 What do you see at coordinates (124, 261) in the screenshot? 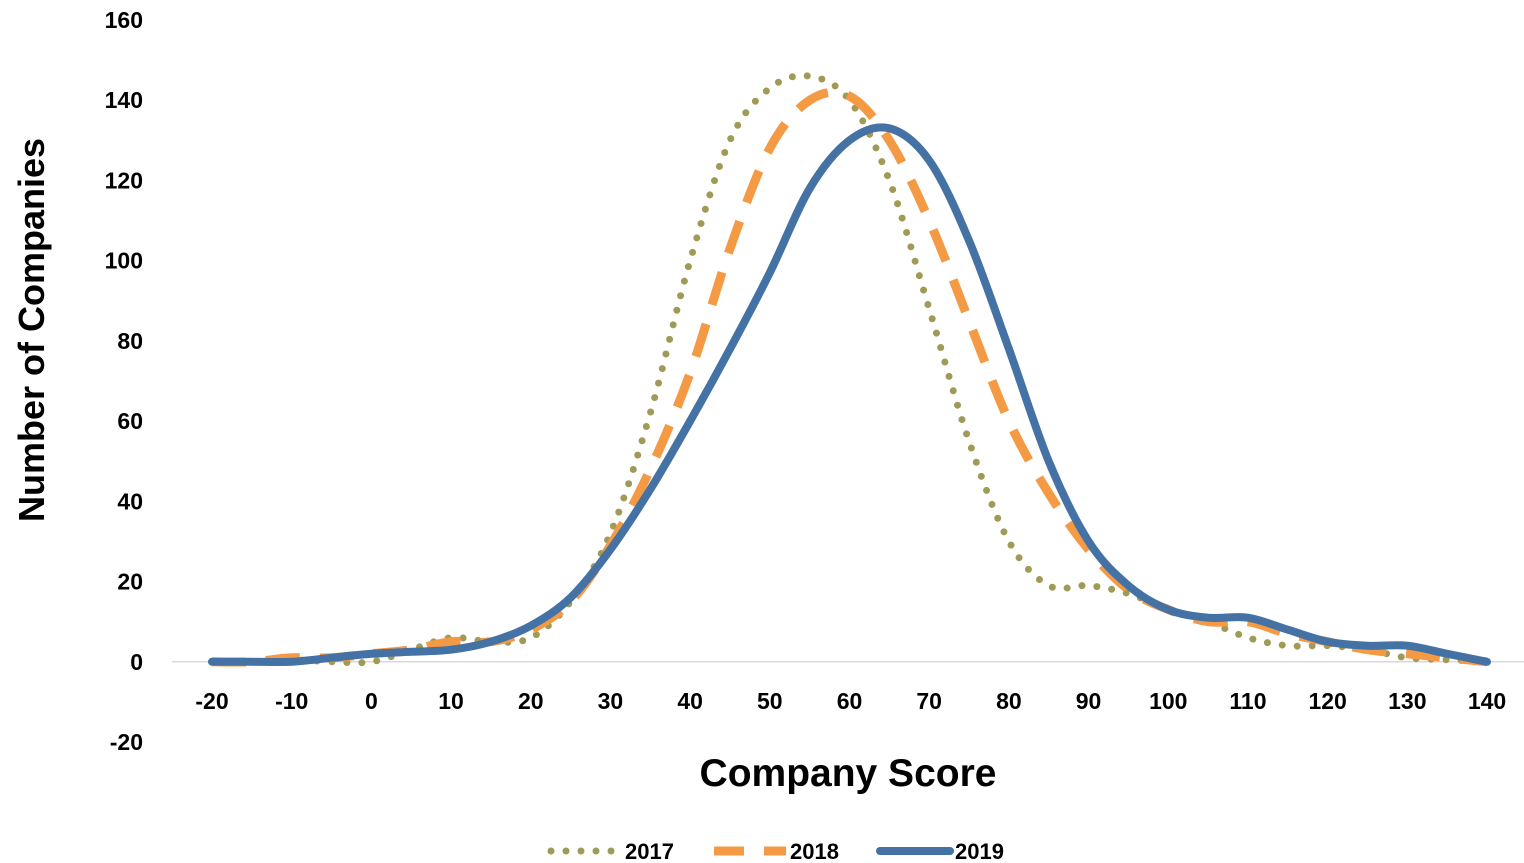
I see `y-tick-label: 100` at bounding box center [124, 261].